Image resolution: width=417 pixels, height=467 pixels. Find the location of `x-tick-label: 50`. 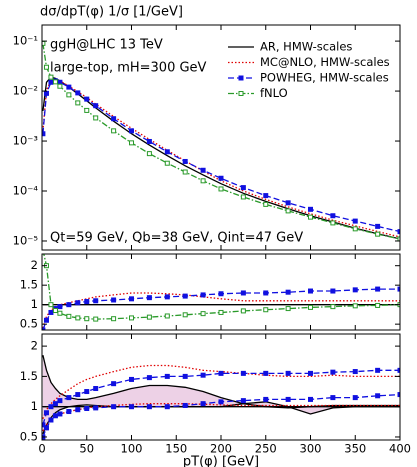

x-tick-label: 50 is located at coordinates (86, 449).